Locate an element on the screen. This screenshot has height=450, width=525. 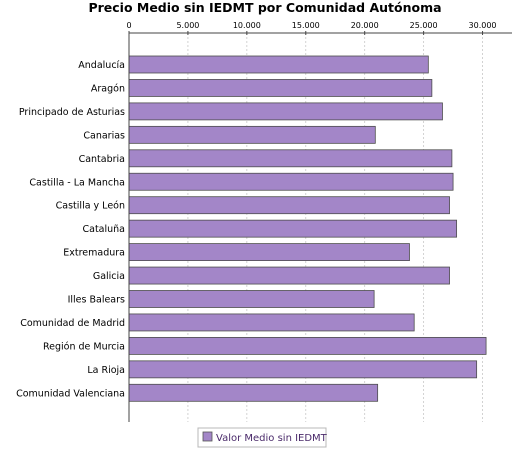
category-label: Castilla y León is located at coordinates (90, 206).